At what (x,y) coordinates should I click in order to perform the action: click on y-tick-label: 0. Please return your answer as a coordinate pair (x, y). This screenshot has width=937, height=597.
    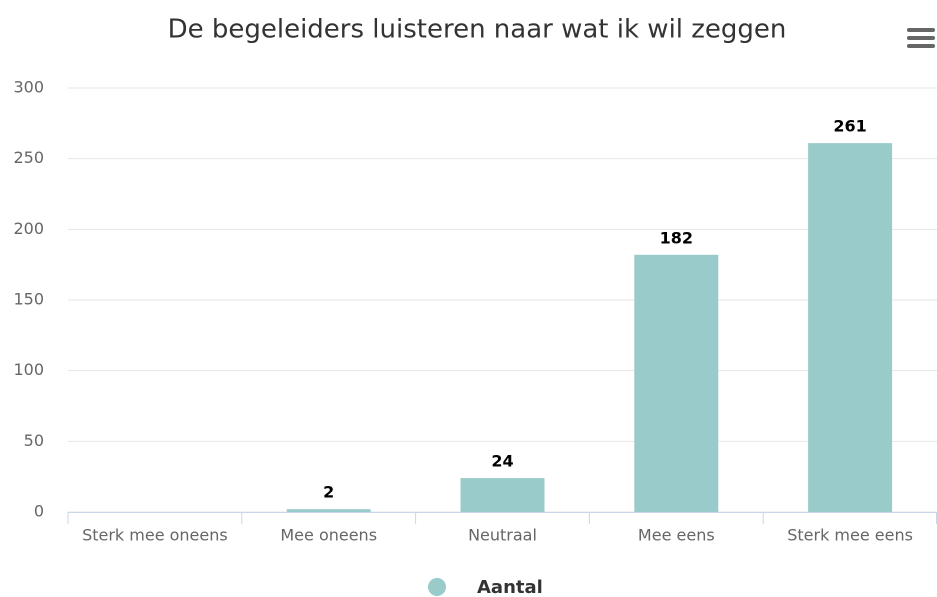
    Looking at the image, I should click on (39, 511).